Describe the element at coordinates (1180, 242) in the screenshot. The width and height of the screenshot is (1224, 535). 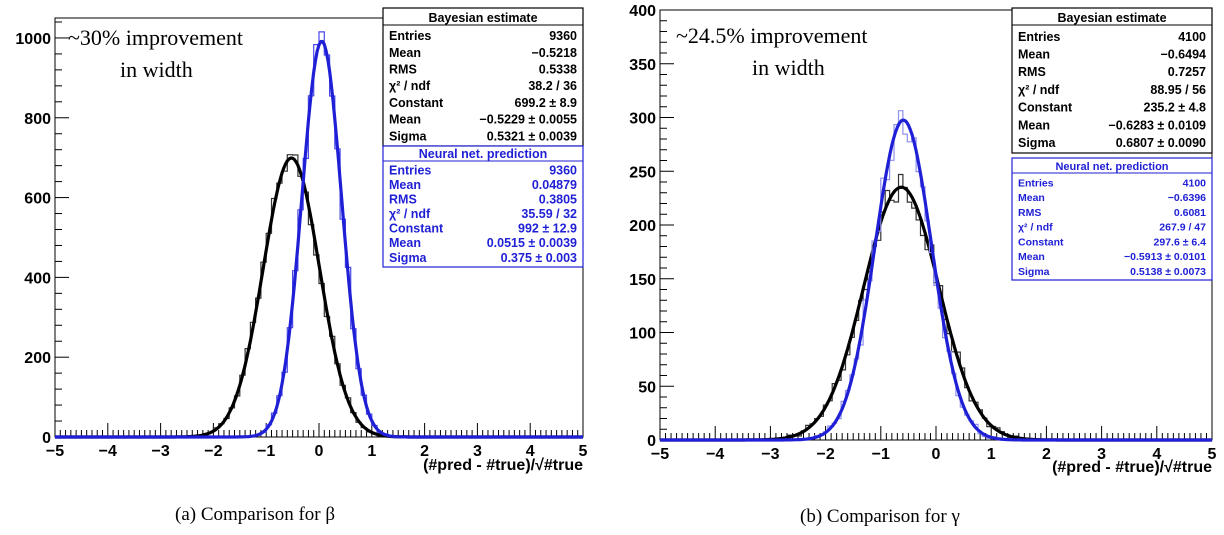
I see `stats-value: 297.6 ± 6.4` at that location.